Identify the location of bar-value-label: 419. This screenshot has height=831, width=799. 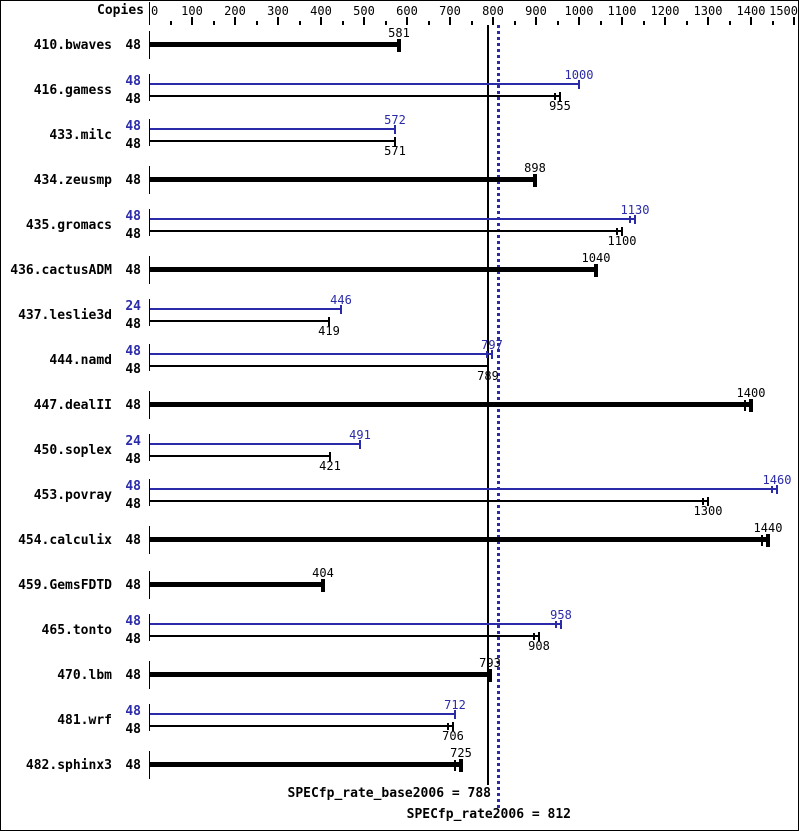
(329, 331).